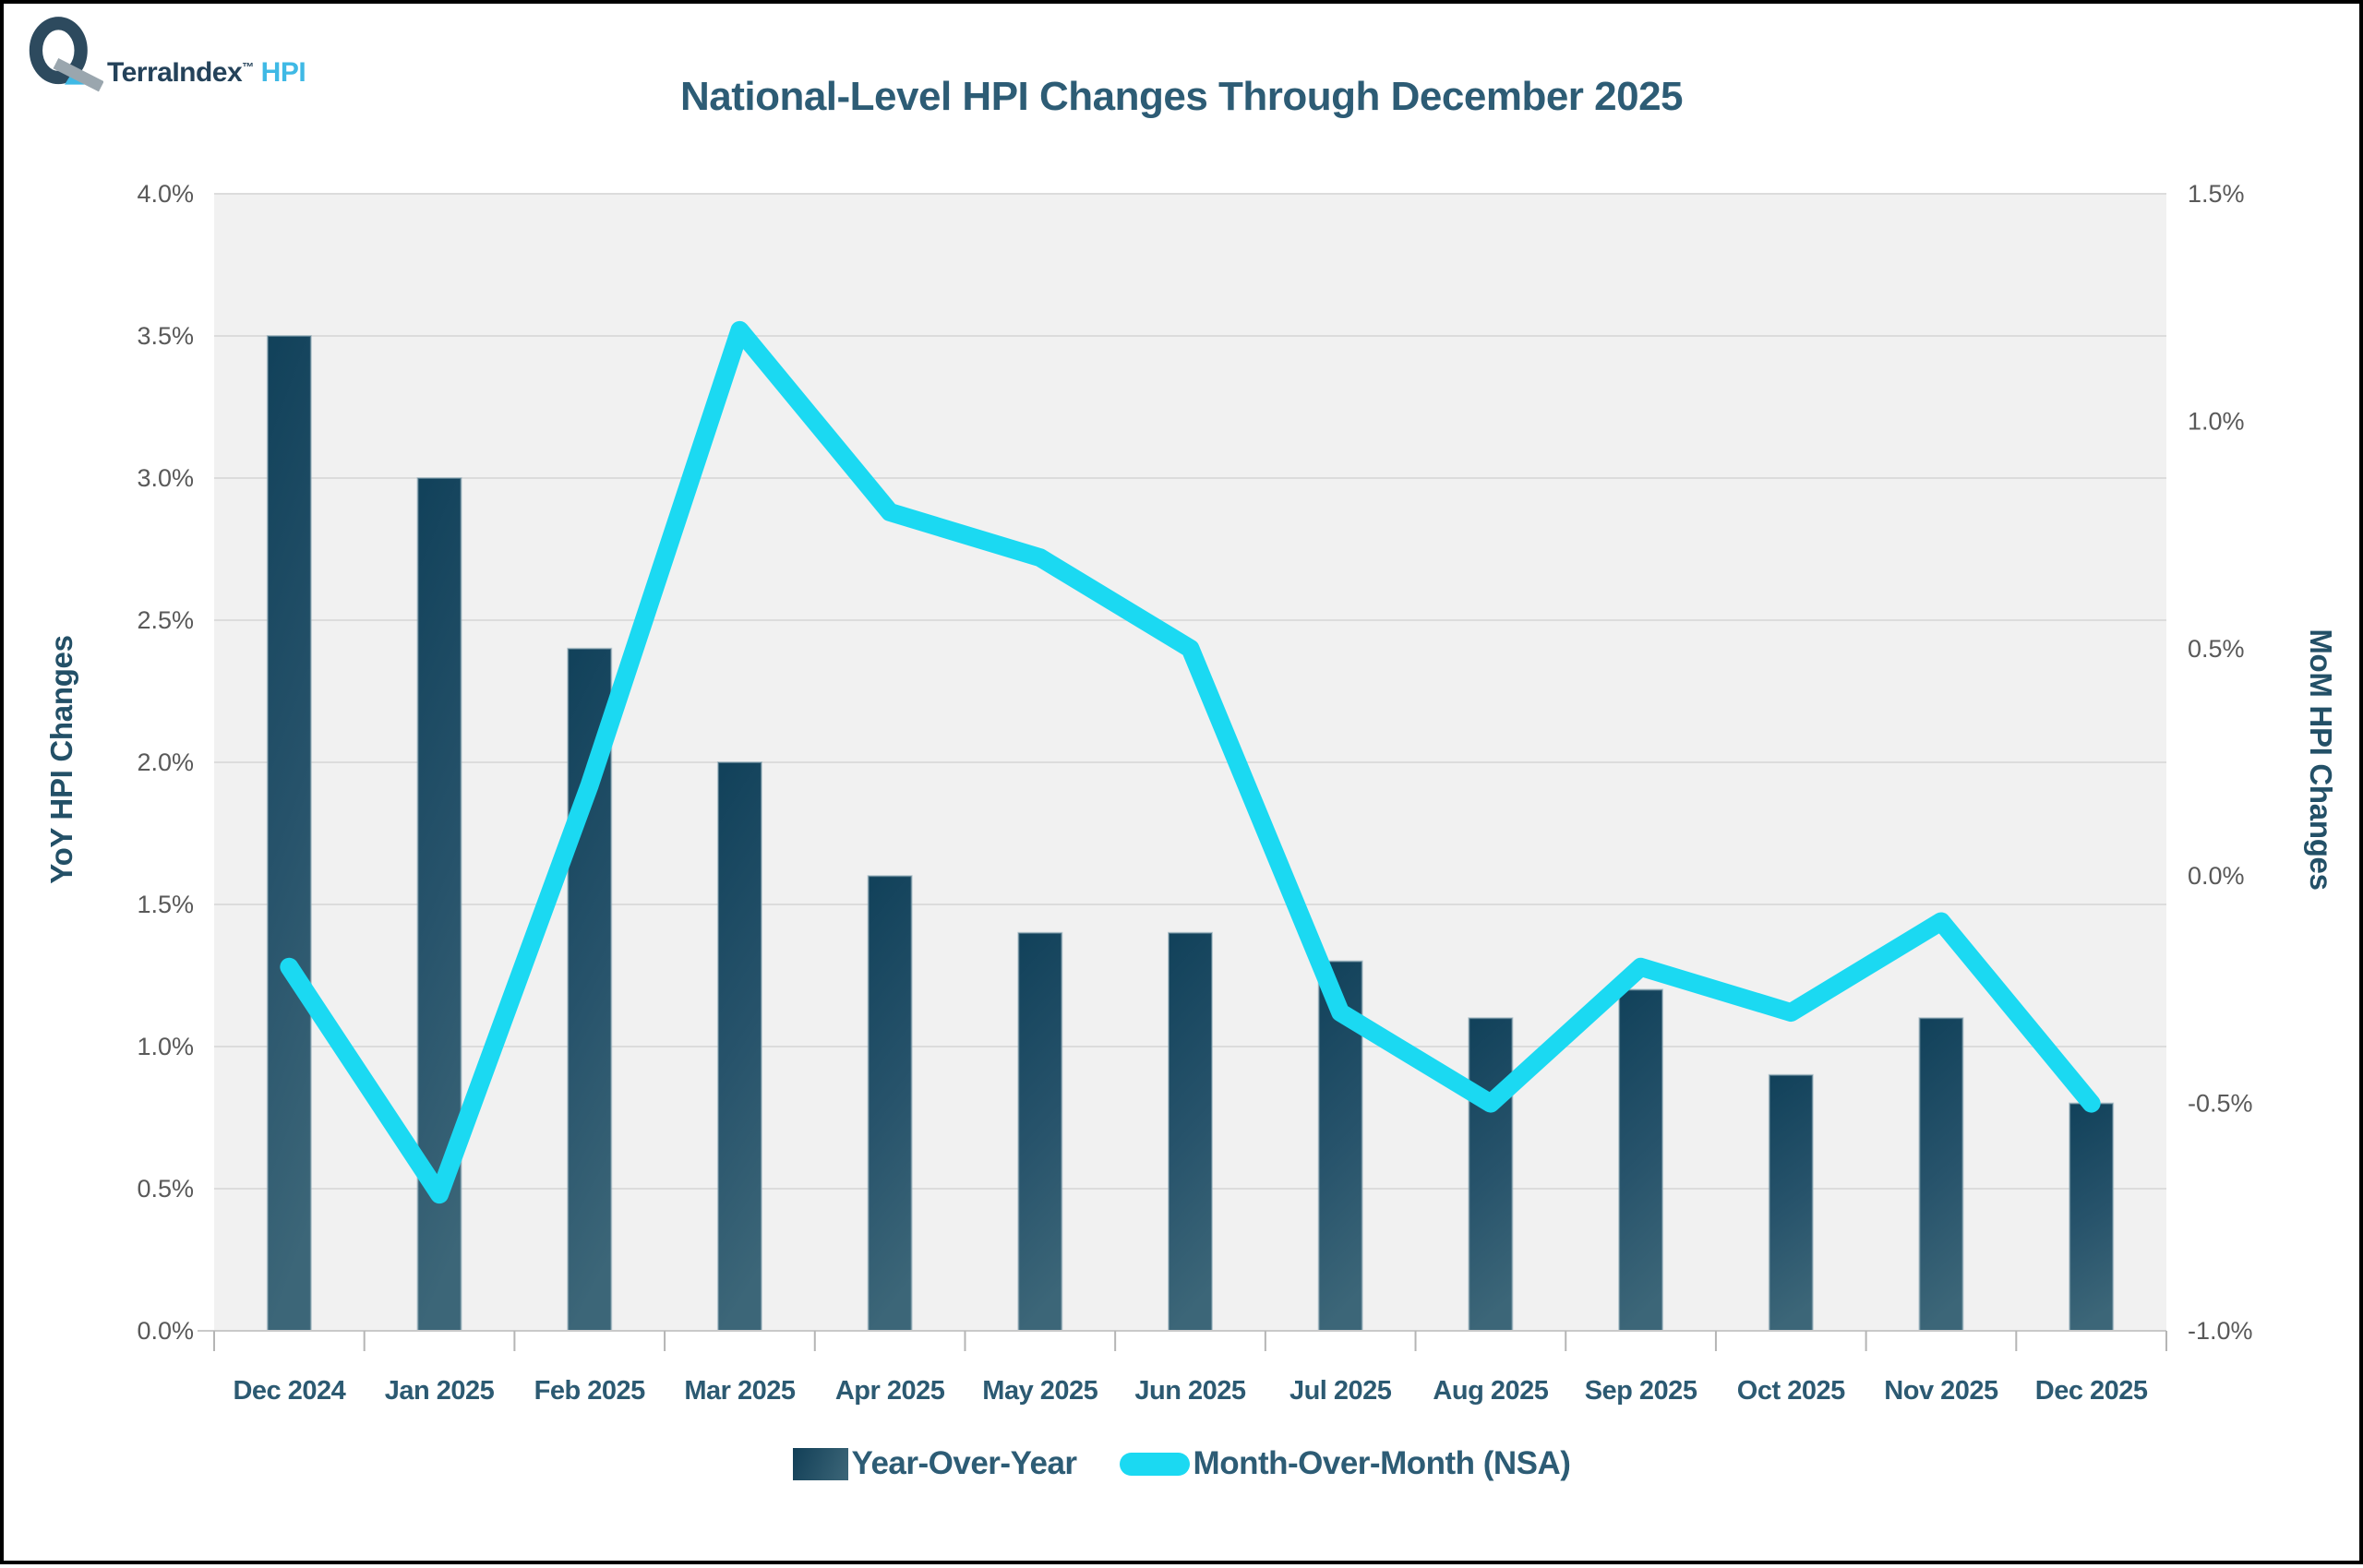  What do you see at coordinates (1490, 1391) in the screenshot?
I see `svg-text: Aug 2025` at bounding box center [1490, 1391].